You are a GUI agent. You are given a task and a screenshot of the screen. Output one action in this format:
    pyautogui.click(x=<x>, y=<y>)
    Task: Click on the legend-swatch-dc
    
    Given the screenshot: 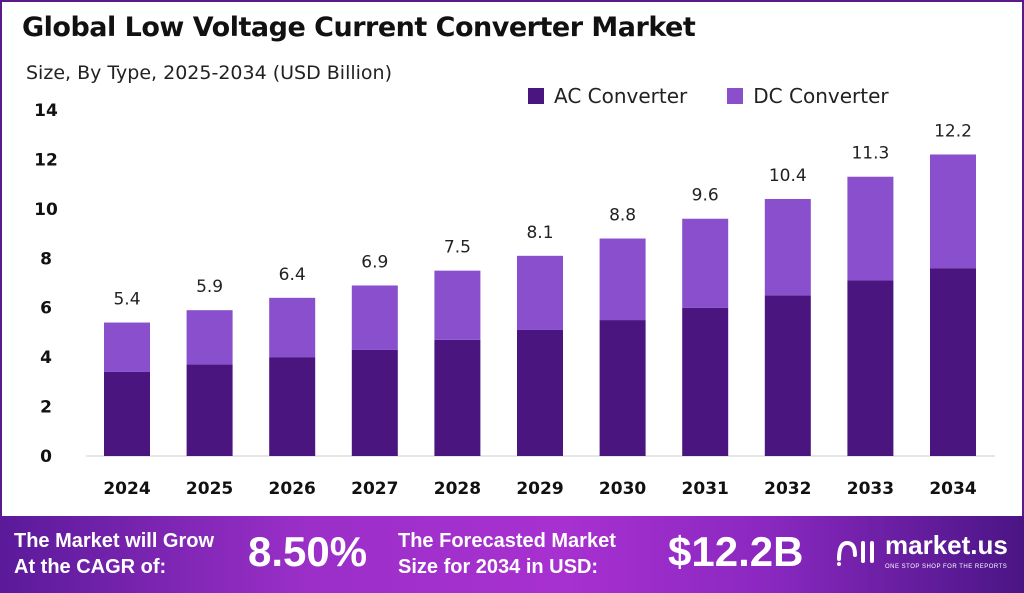 What is the action you would take?
    pyautogui.click(x=735, y=96)
    